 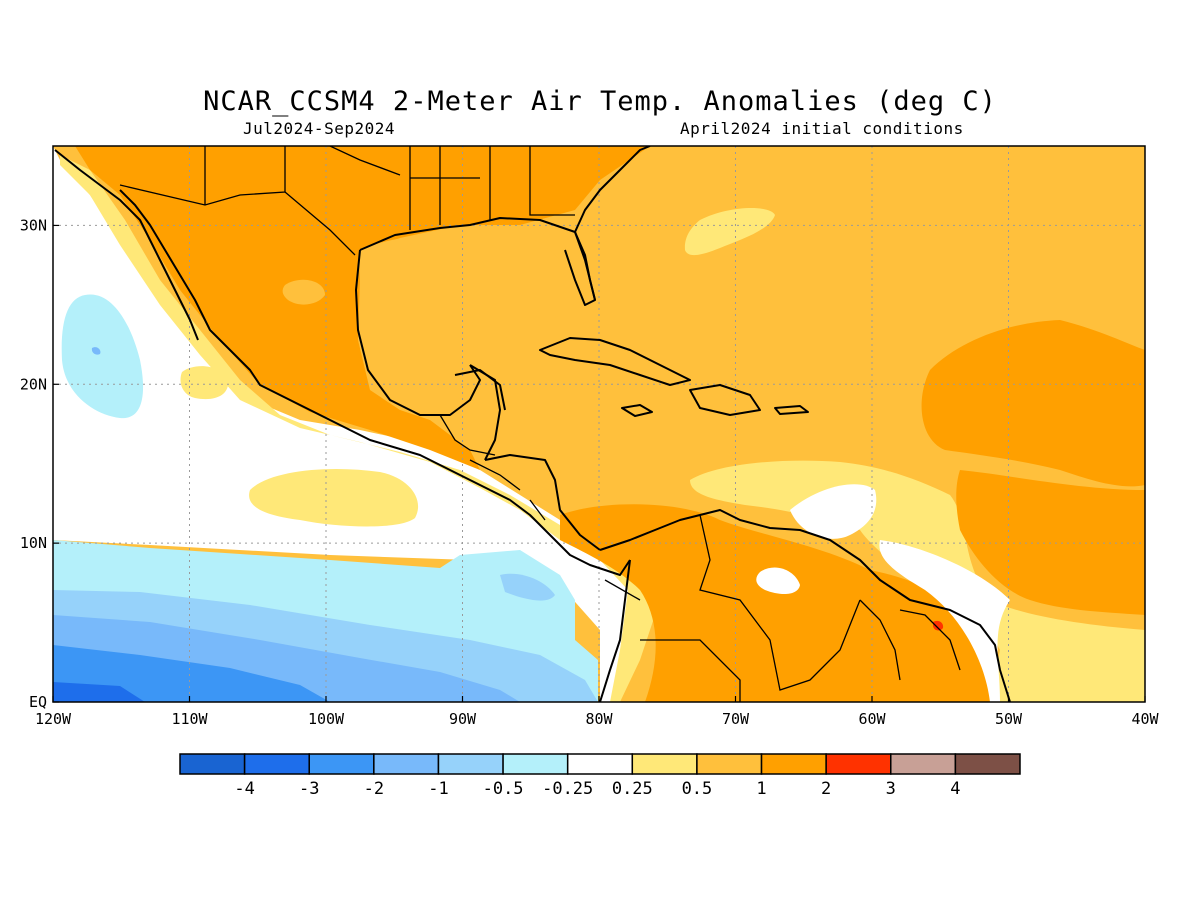 I want to click on lat-tick-label: EQ, so click(x=38, y=702).